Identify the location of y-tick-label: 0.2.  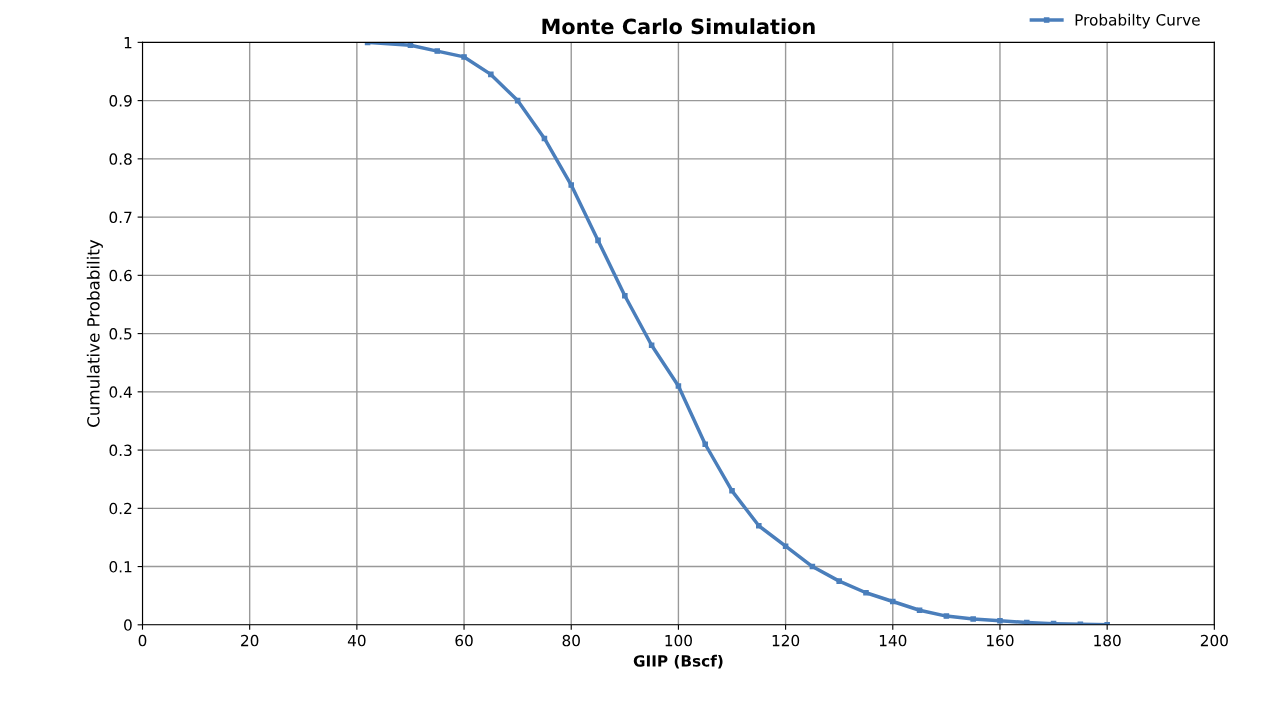
(120, 508).